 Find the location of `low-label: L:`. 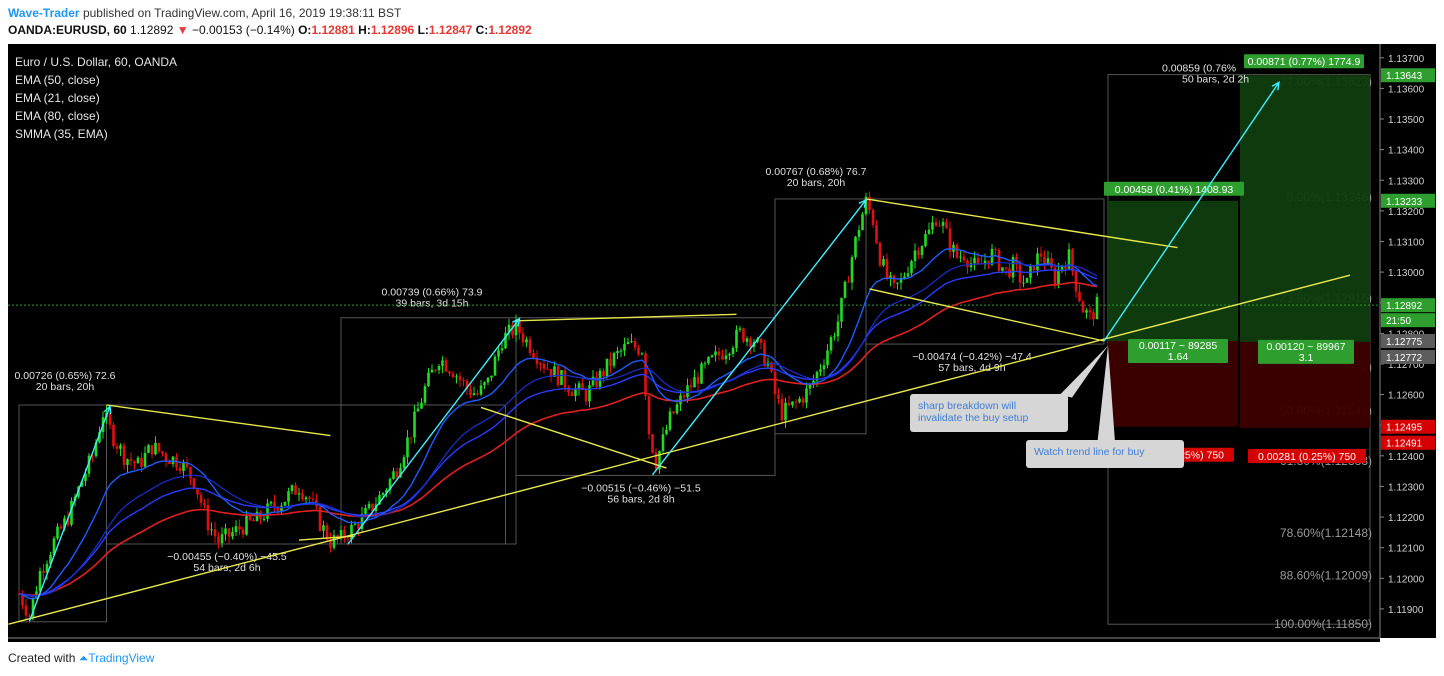

low-label: L: is located at coordinates (423, 30).